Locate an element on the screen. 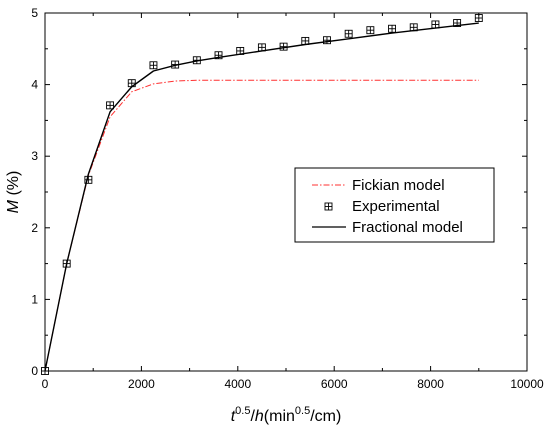 This screenshot has width=550, height=433. x-tick-label: 4000 is located at coordinates (237, 384).